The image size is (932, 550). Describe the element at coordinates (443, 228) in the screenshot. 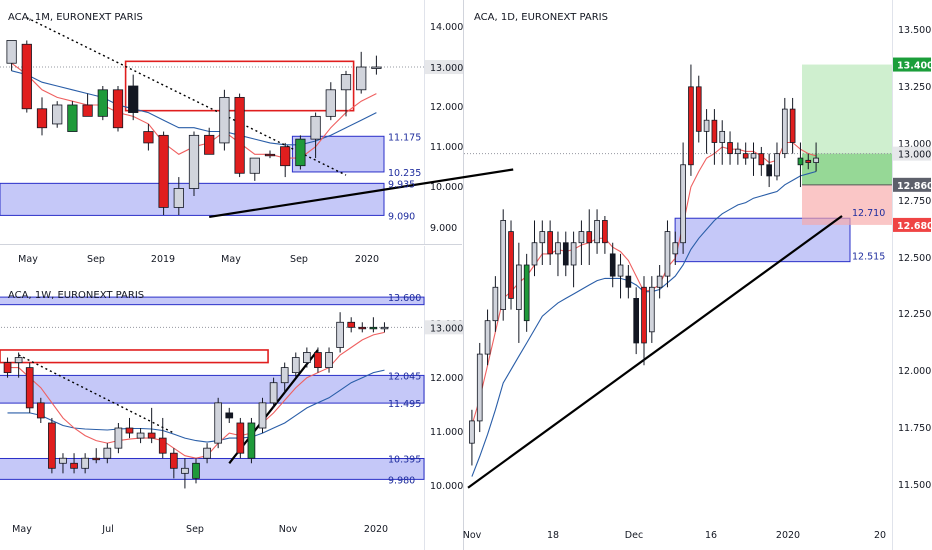

I see `y-tick-label: 9.000` at that location.